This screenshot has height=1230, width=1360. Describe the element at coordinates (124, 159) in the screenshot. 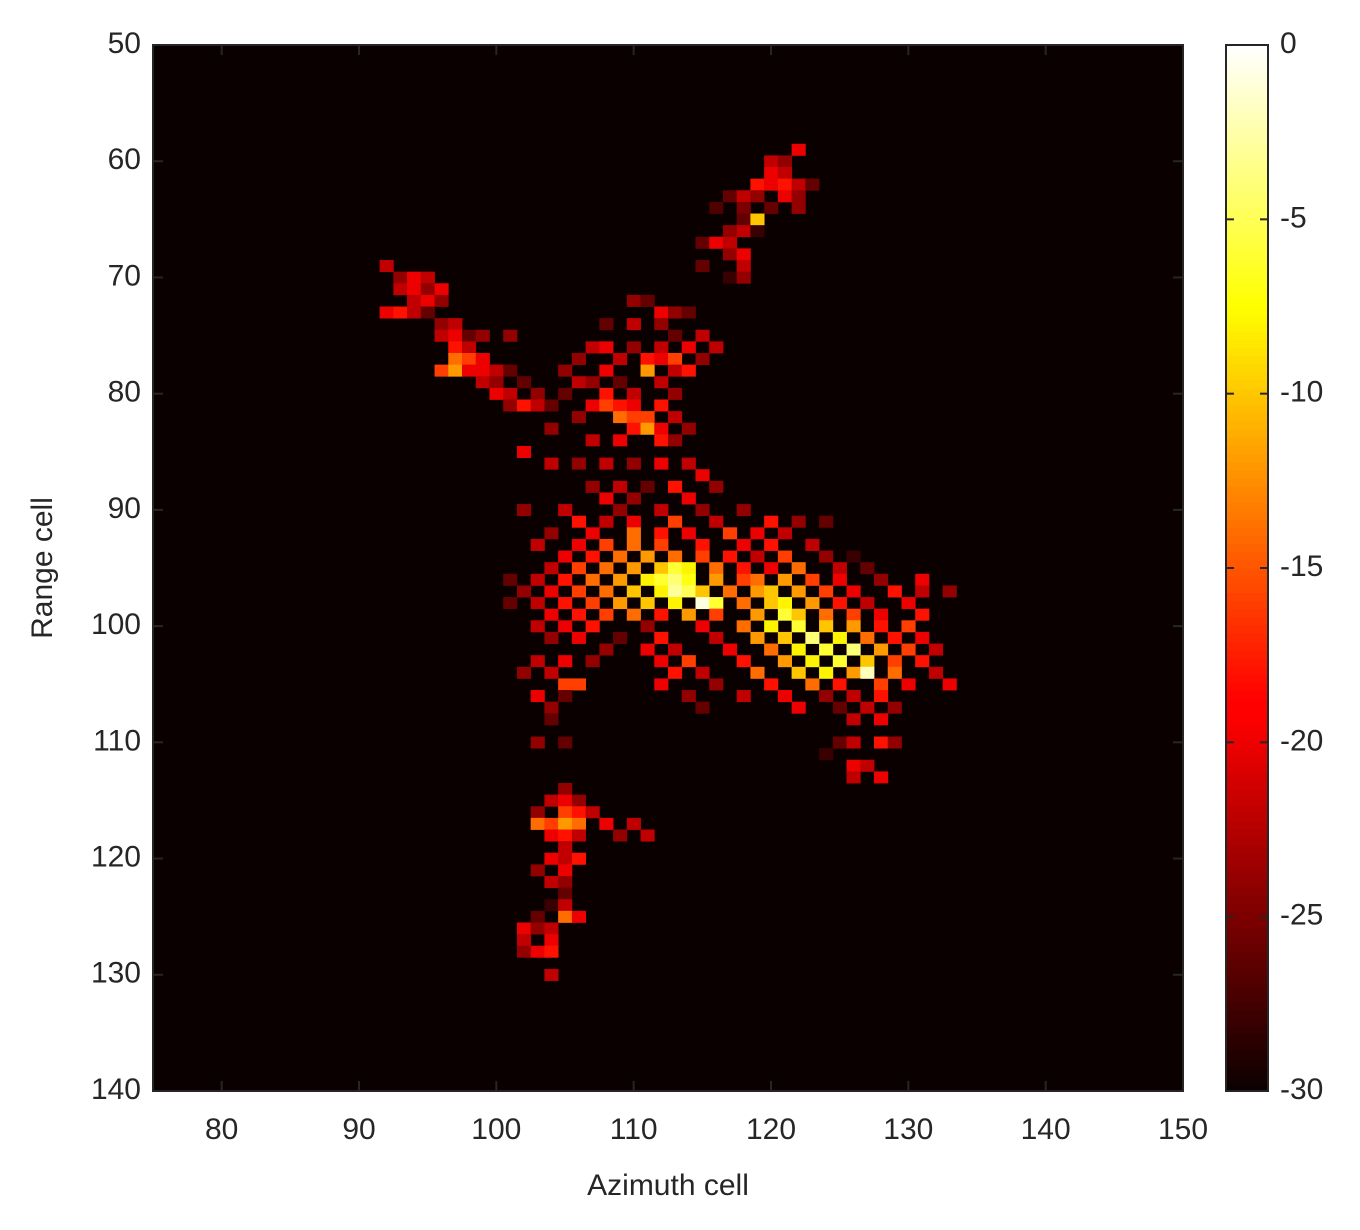

I see `y-tick-label: 60` at that location.